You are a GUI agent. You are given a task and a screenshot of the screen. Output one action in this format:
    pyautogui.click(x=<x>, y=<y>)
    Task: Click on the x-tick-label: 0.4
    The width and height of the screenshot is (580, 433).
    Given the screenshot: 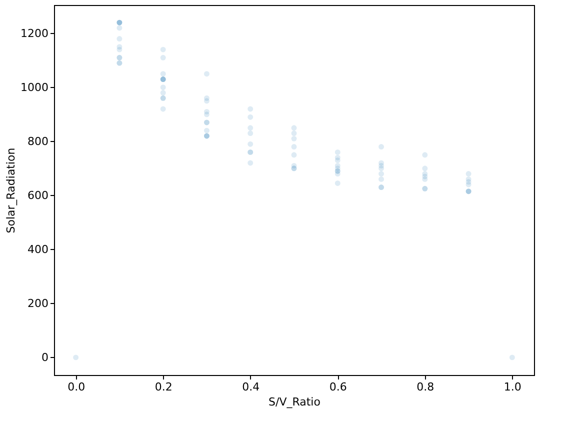 What is the action you would take?
    pyautogui.click(x=251, y=387)
    